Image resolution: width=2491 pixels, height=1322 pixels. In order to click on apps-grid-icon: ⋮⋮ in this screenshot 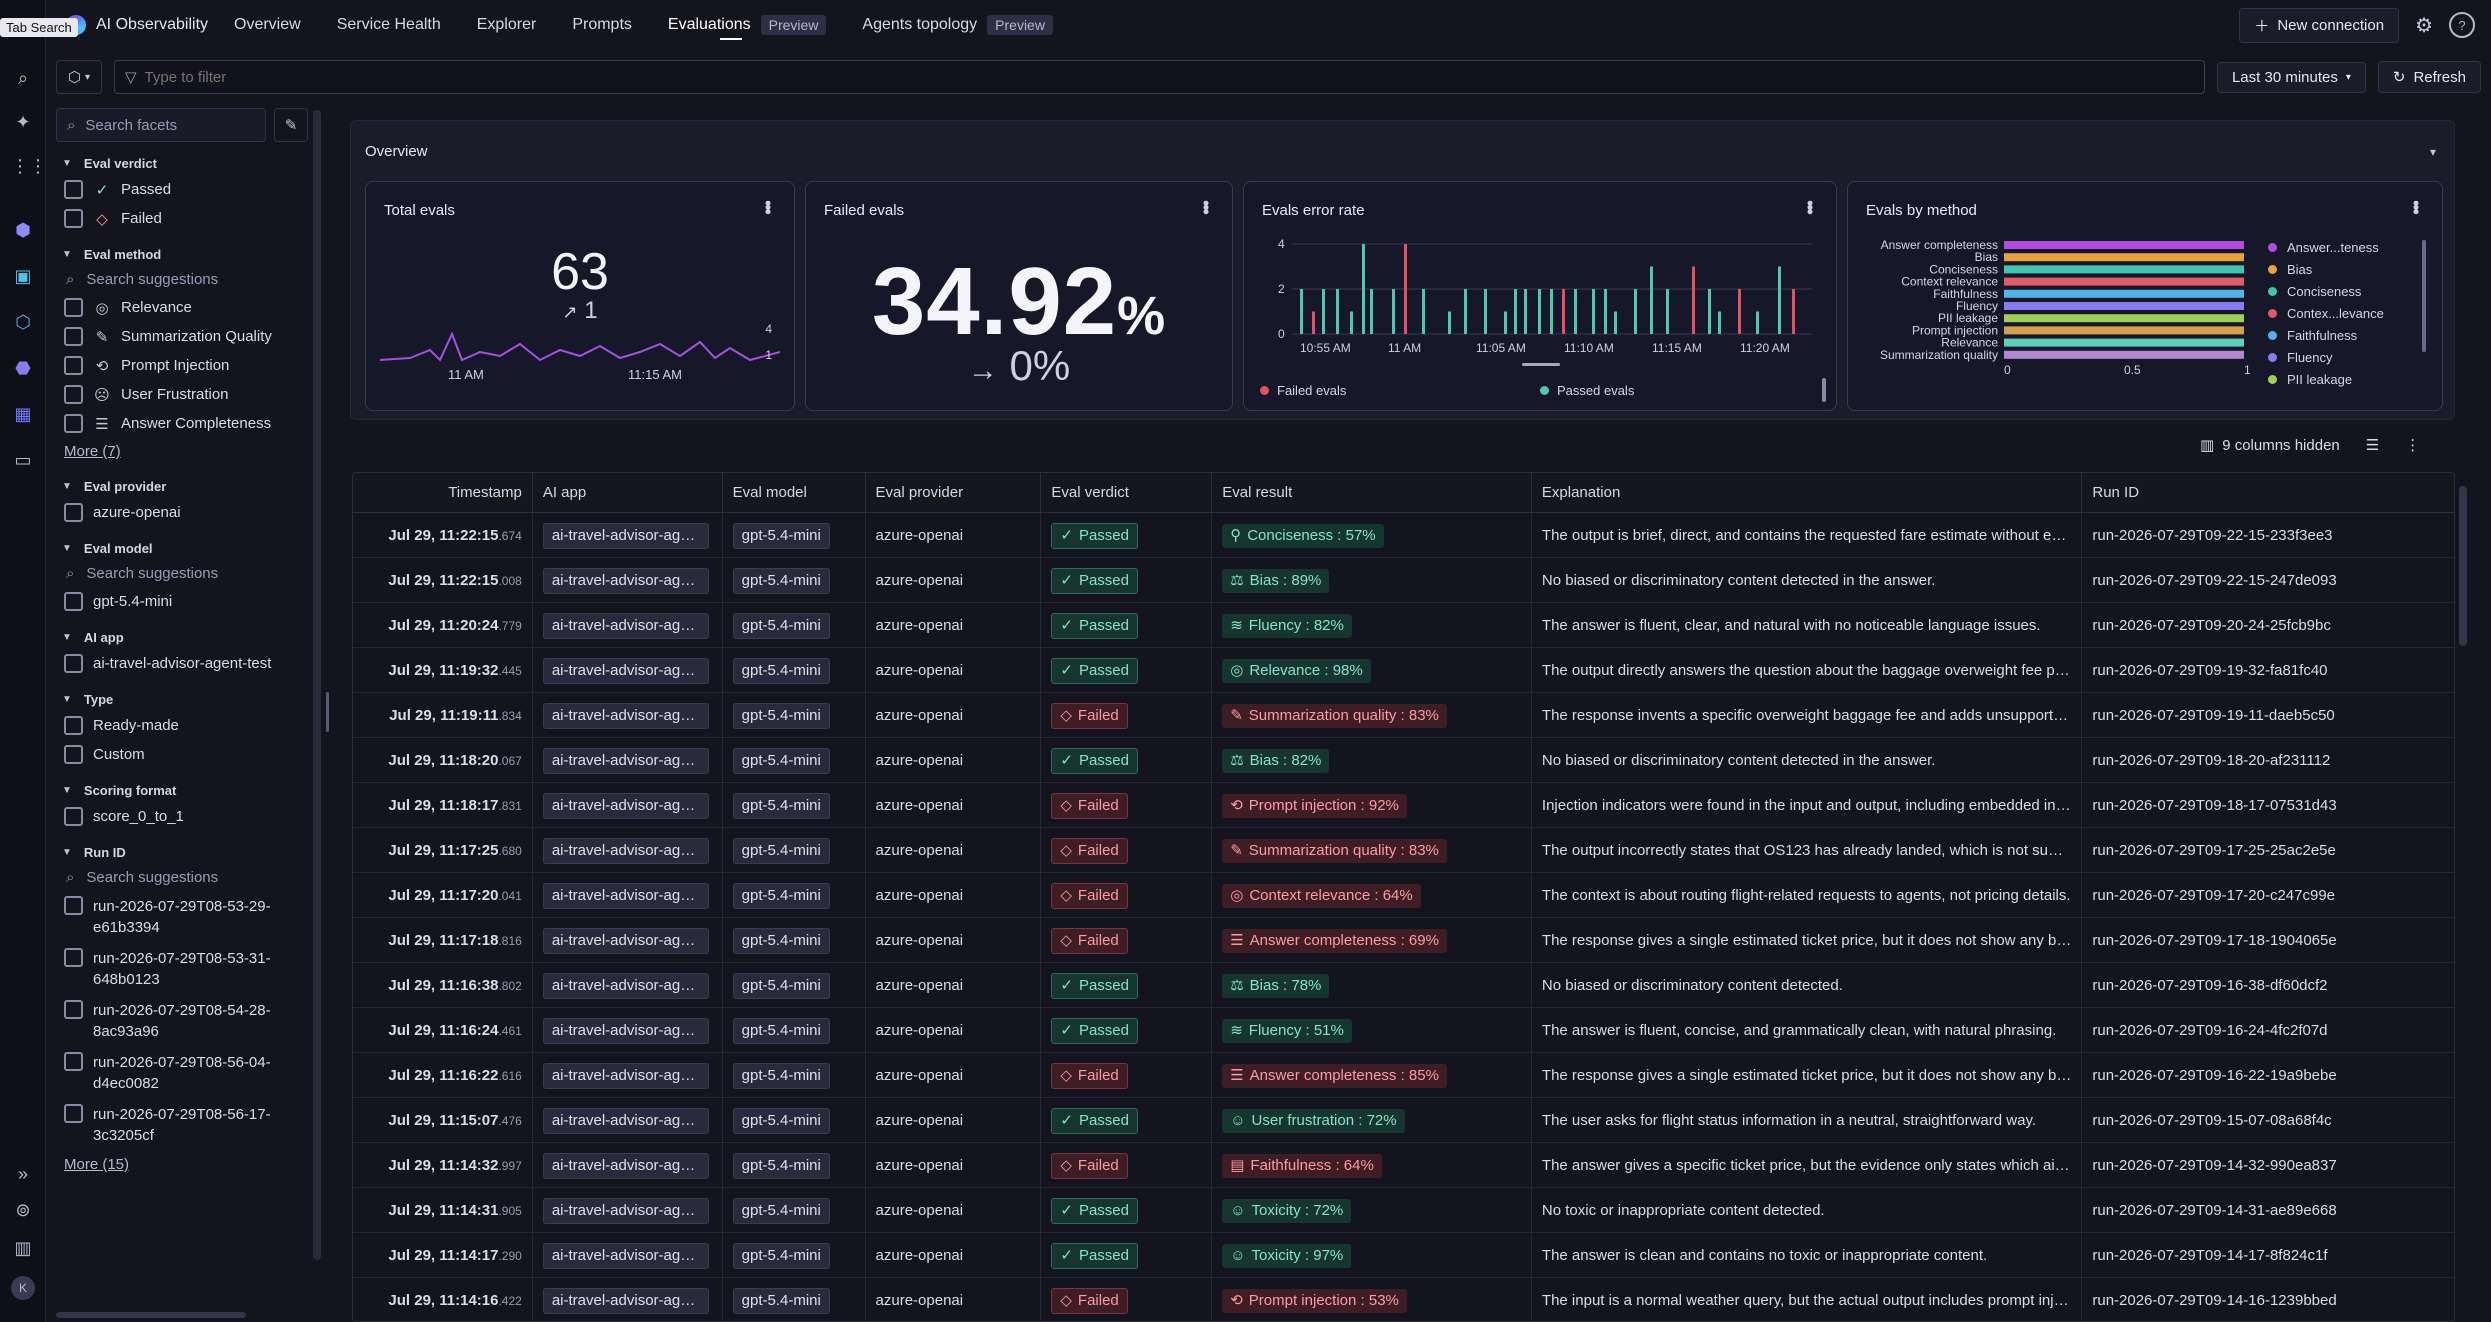, I will do `click(29, 166)`.